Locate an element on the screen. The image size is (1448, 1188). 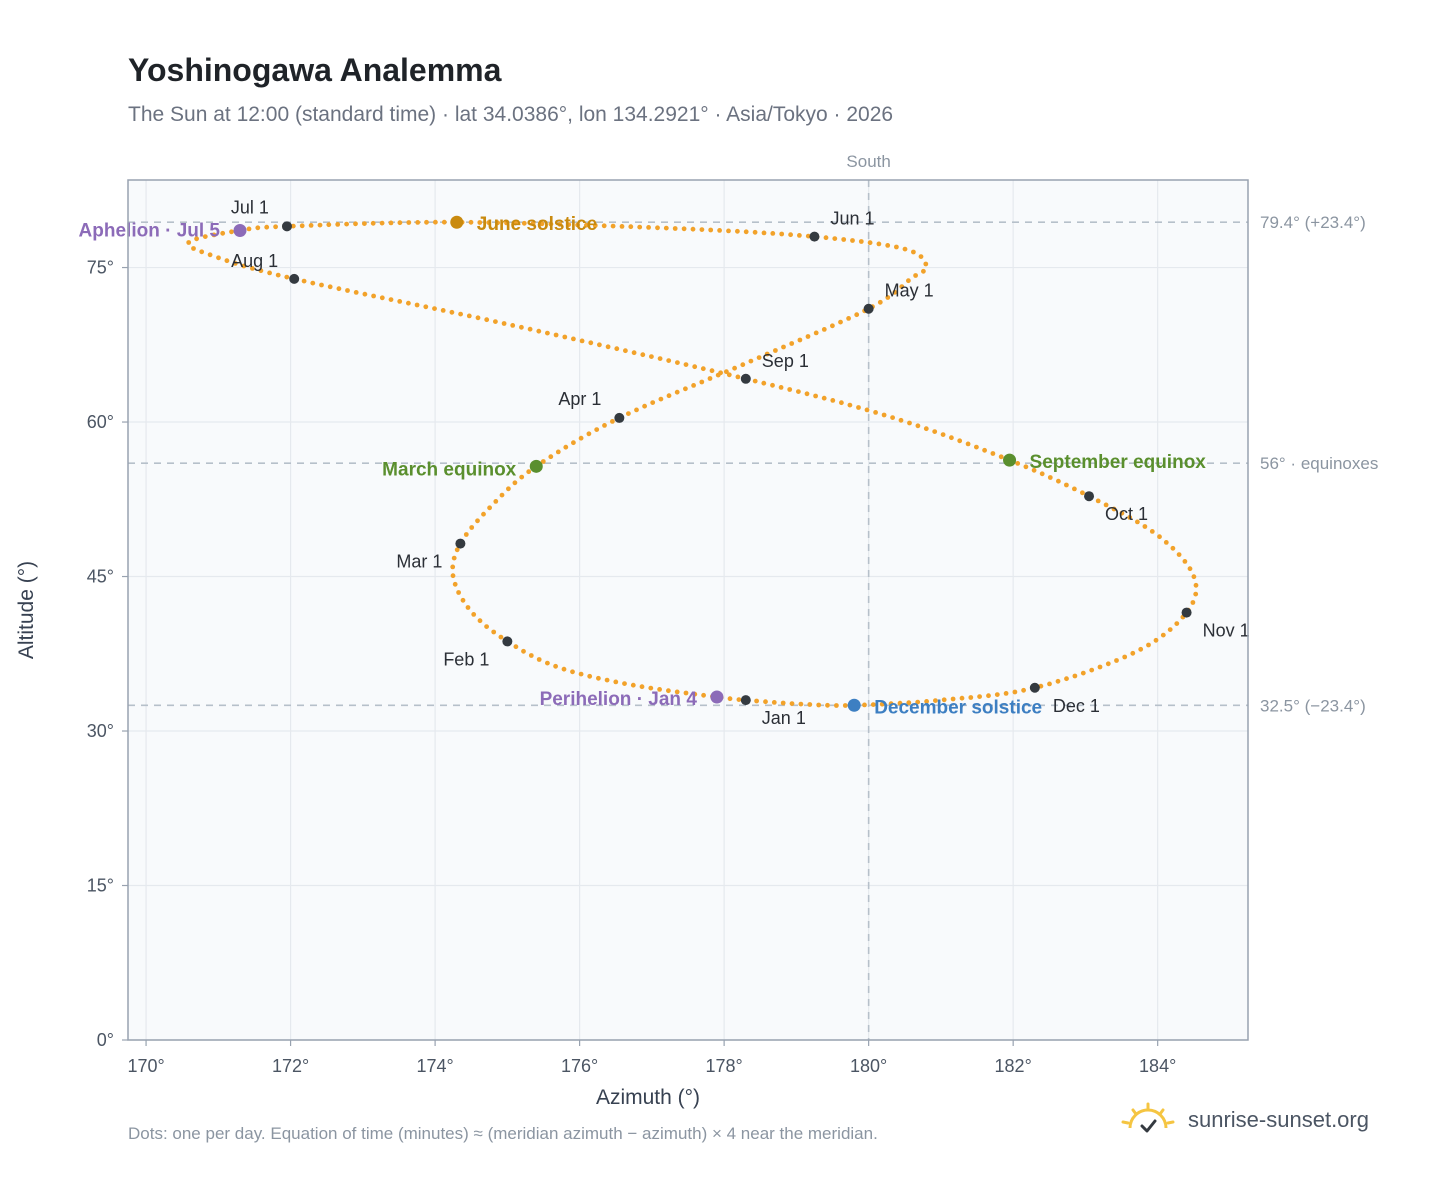
month-label: Dec 1 is located at coordinates (1076, 706).